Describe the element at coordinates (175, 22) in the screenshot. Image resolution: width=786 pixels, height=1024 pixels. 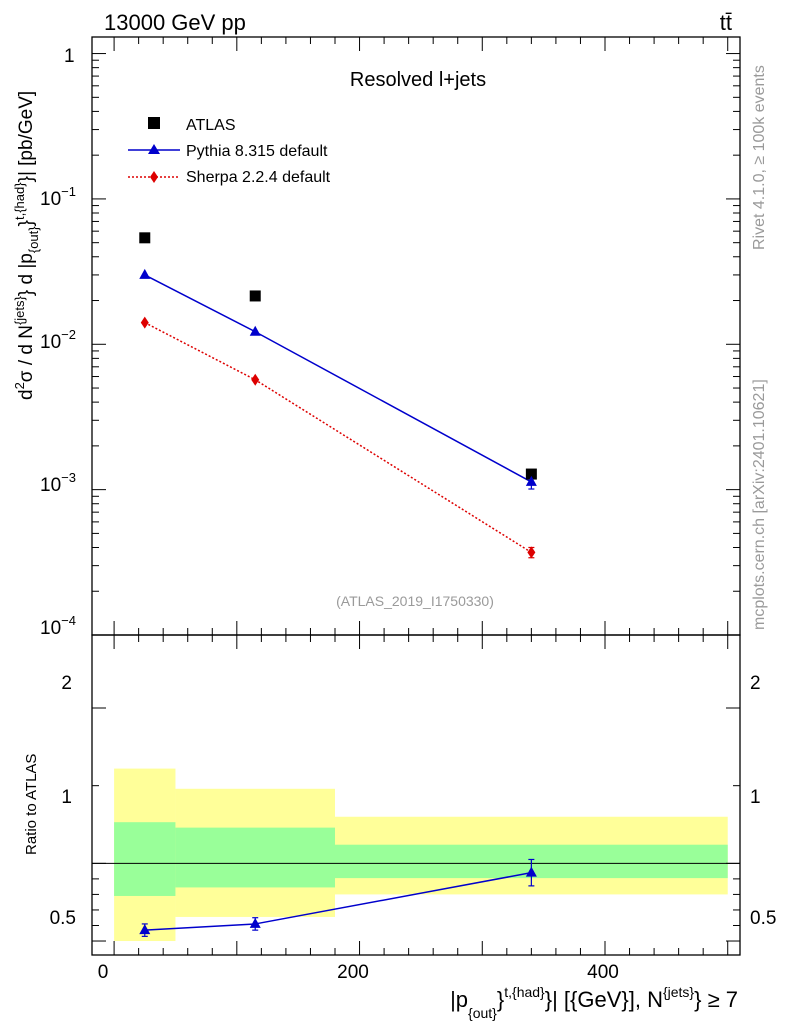
I see `energy-label: 13000 GeV pp` at that location.